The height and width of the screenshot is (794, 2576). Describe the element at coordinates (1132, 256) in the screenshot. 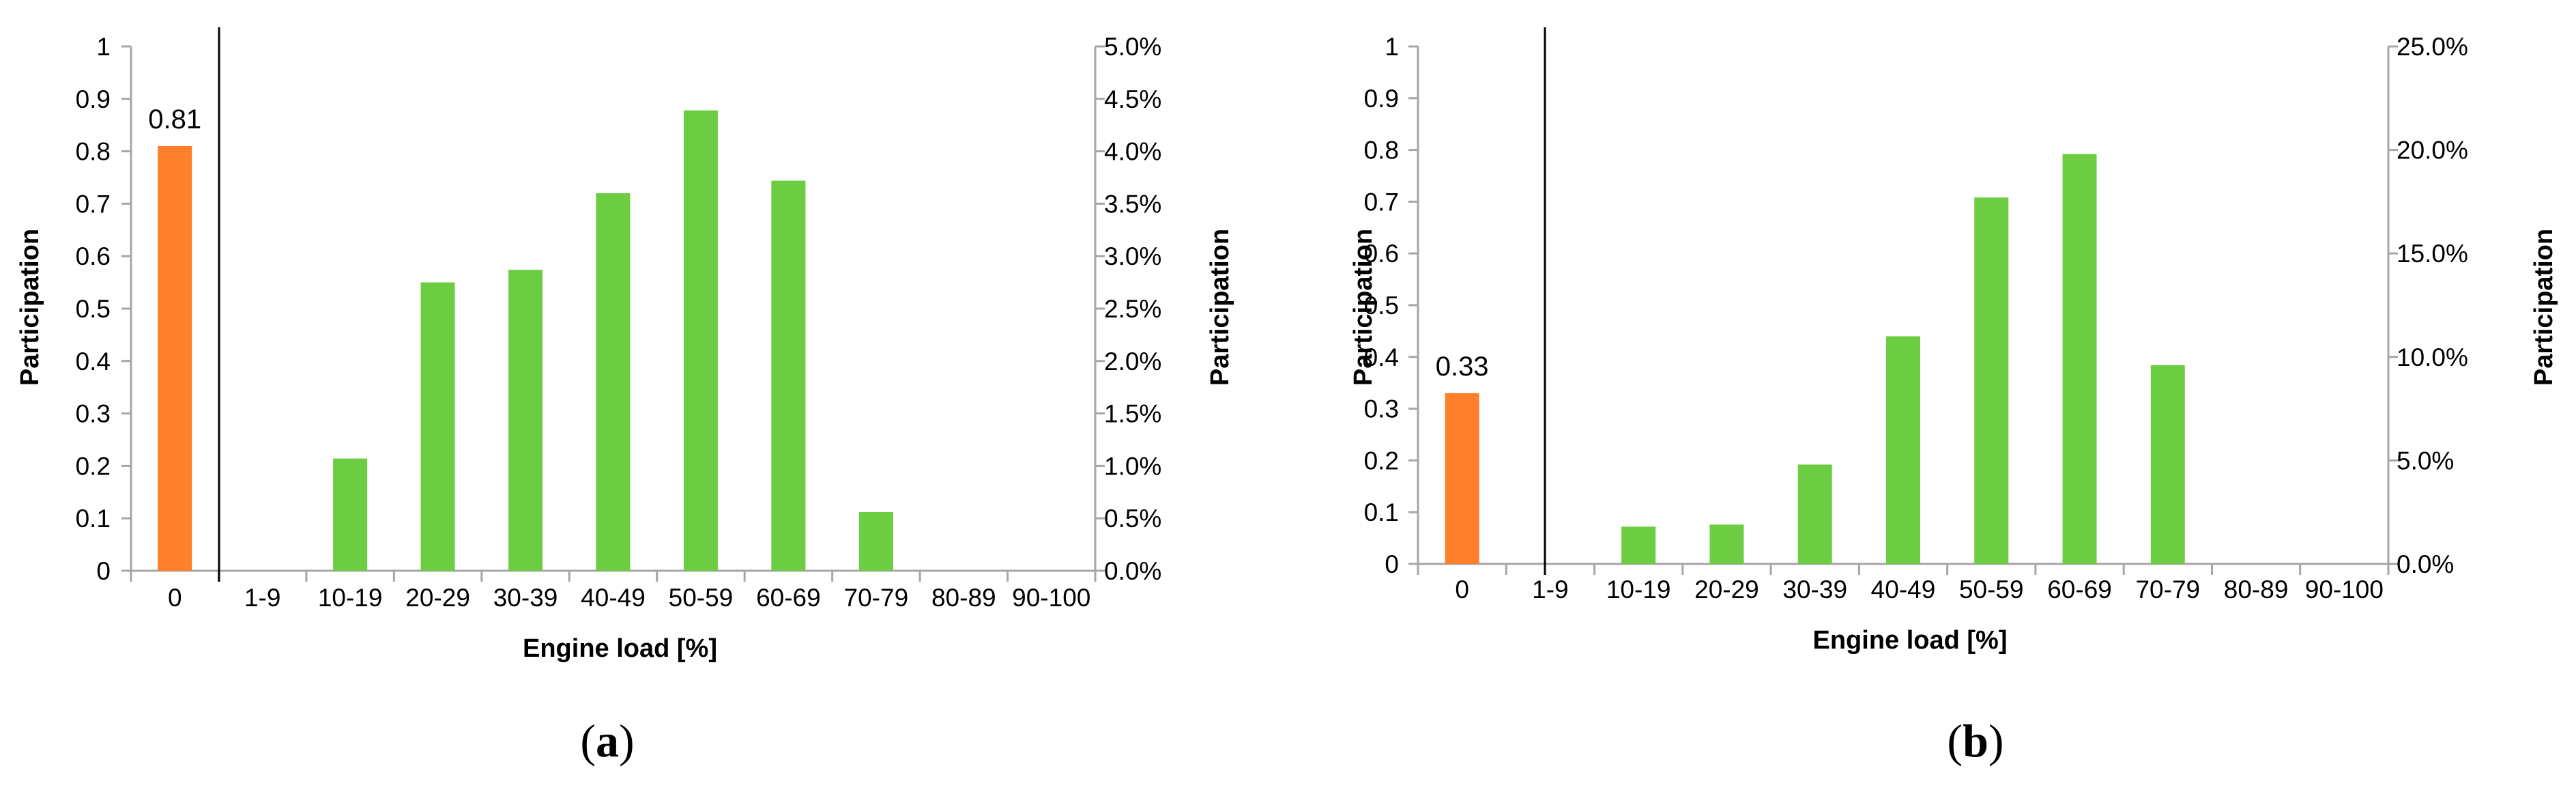

I see `right-y-tick-label: 3.0%` at that location.